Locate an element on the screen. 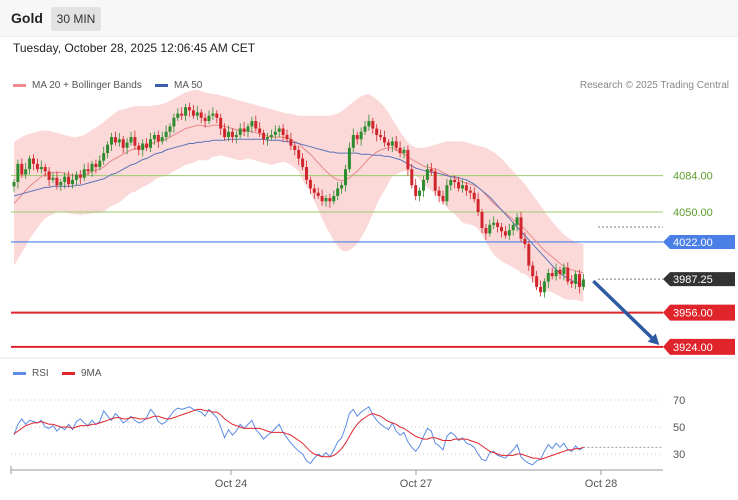  credit-text: Research © 2025 Trading Central is located at coordinates (654, 85).